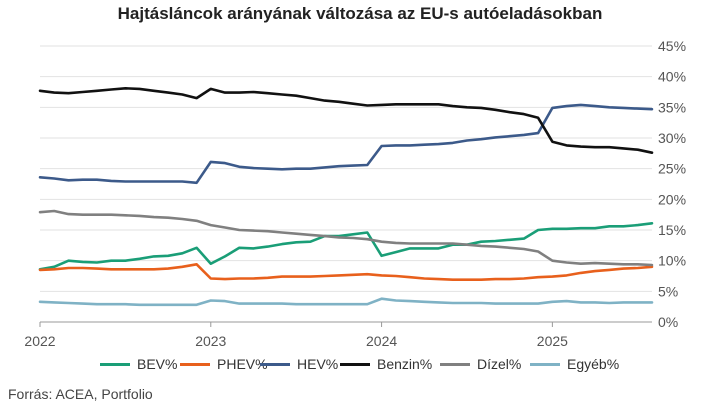  I want to click on legend-label: HEV%, so click(318, 364).